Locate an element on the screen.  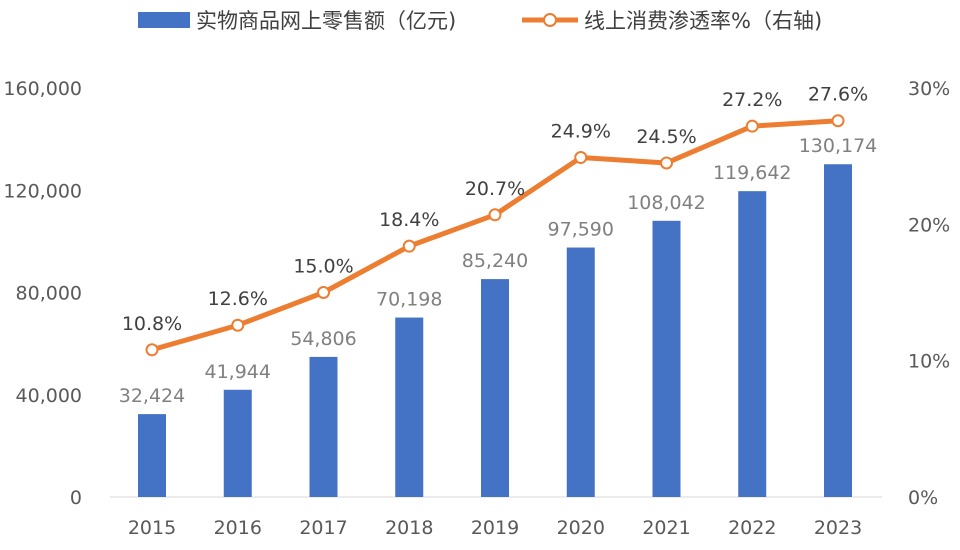
line-data-label: 20.7% is located at coordinates (495, 189).